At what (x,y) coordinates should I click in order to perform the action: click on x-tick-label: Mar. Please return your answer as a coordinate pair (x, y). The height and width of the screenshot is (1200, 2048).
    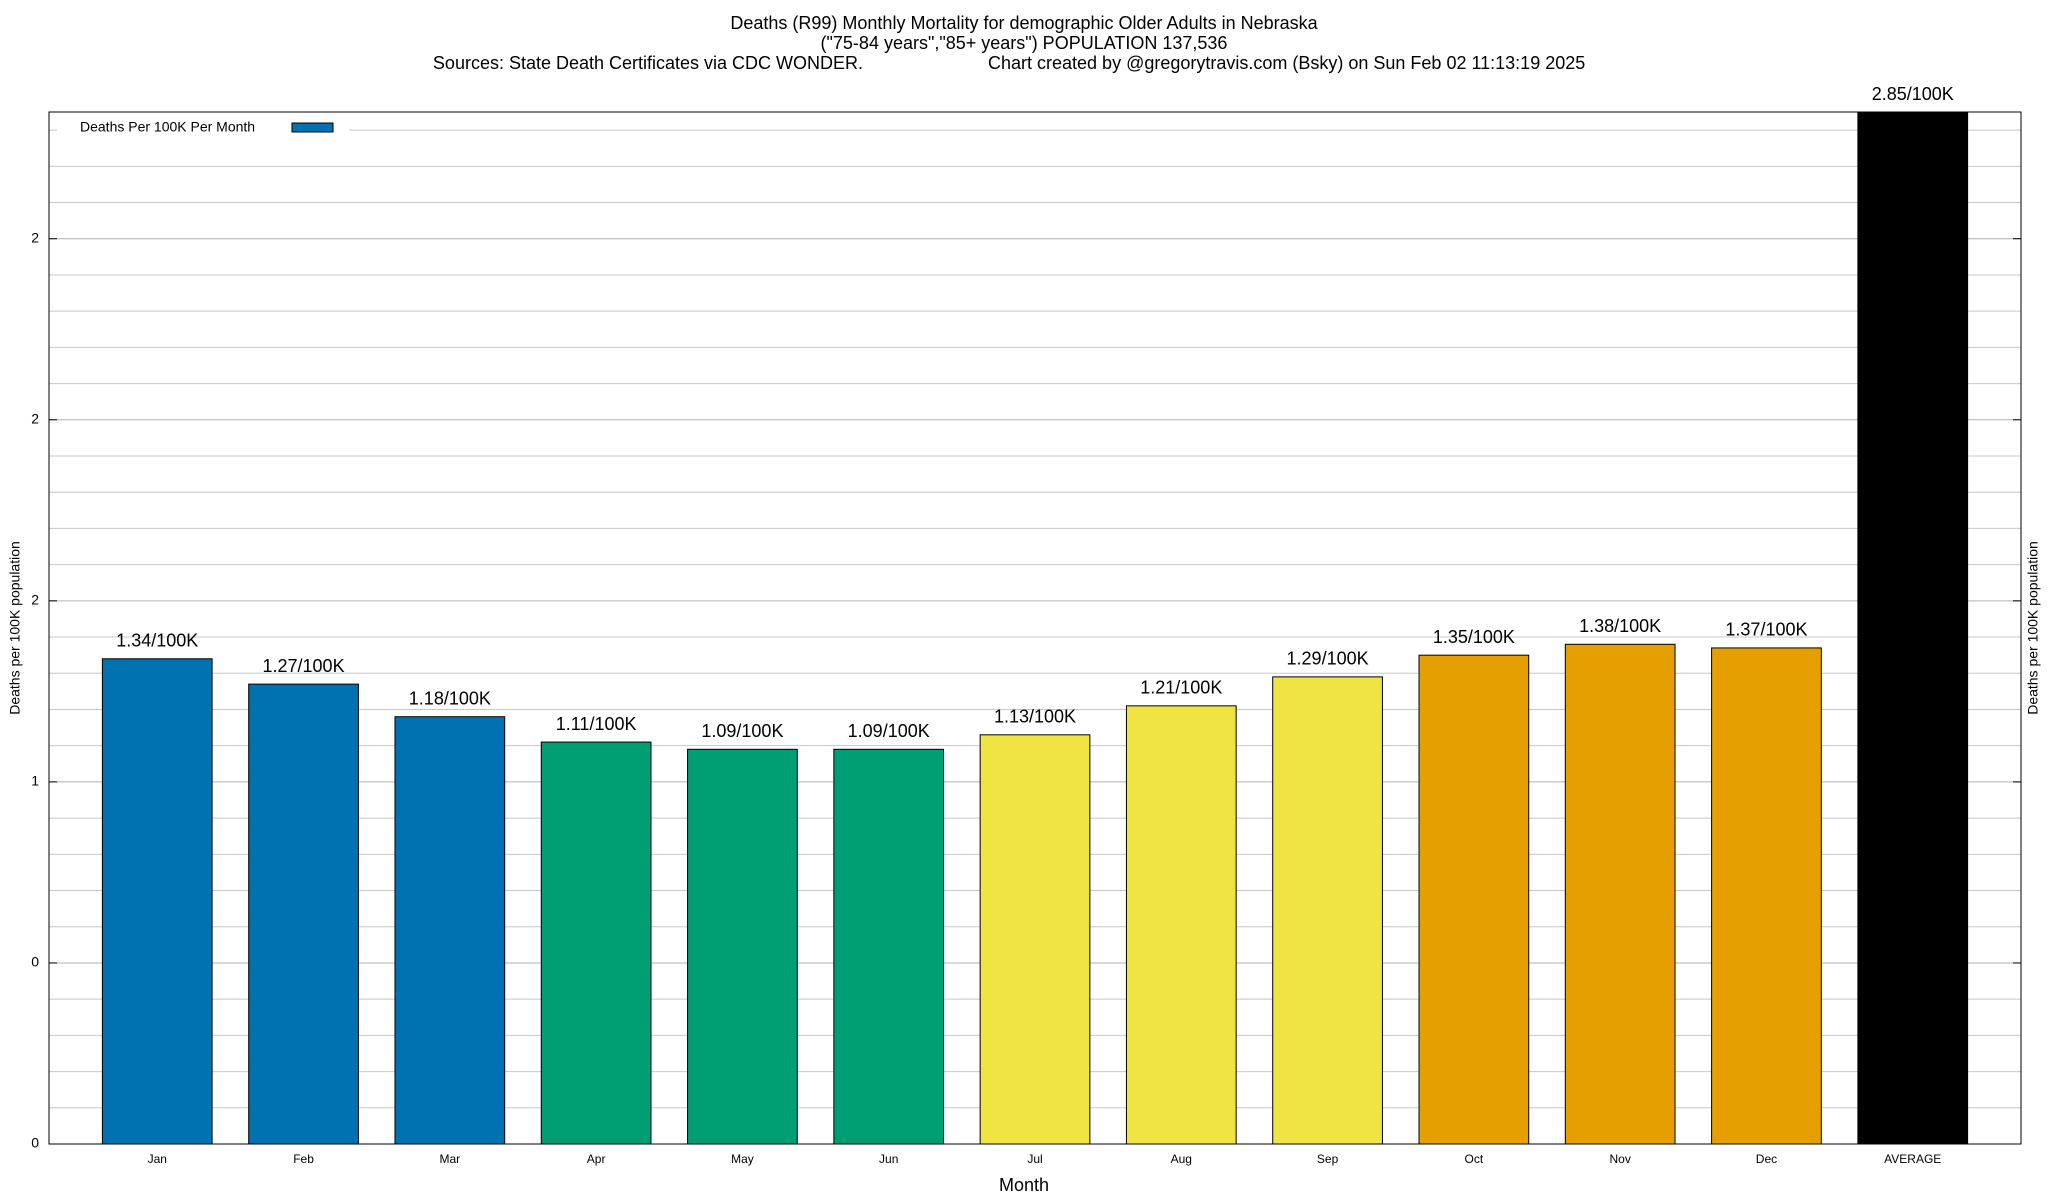
    Looking at the image, I should click on (450, 1159).